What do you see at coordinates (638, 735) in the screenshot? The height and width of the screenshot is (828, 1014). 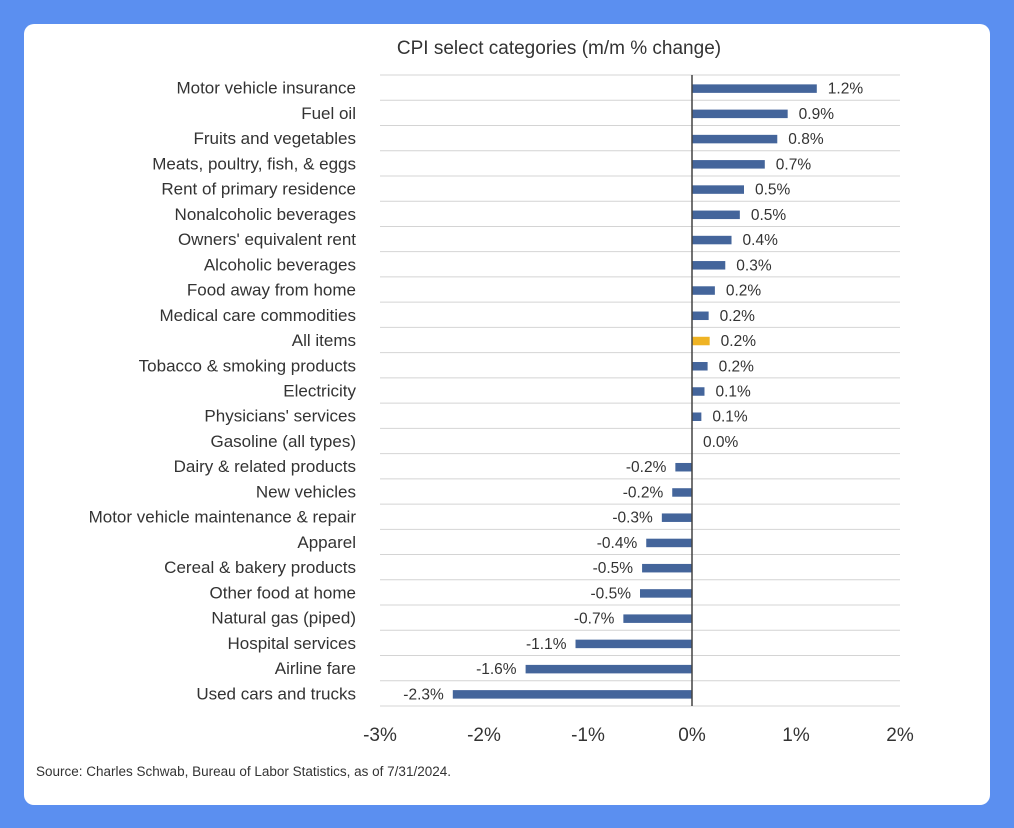 I see `x-axis-ticks: -3% -2% -1% 0% 1% 2%` at bounding box center [638, 735].